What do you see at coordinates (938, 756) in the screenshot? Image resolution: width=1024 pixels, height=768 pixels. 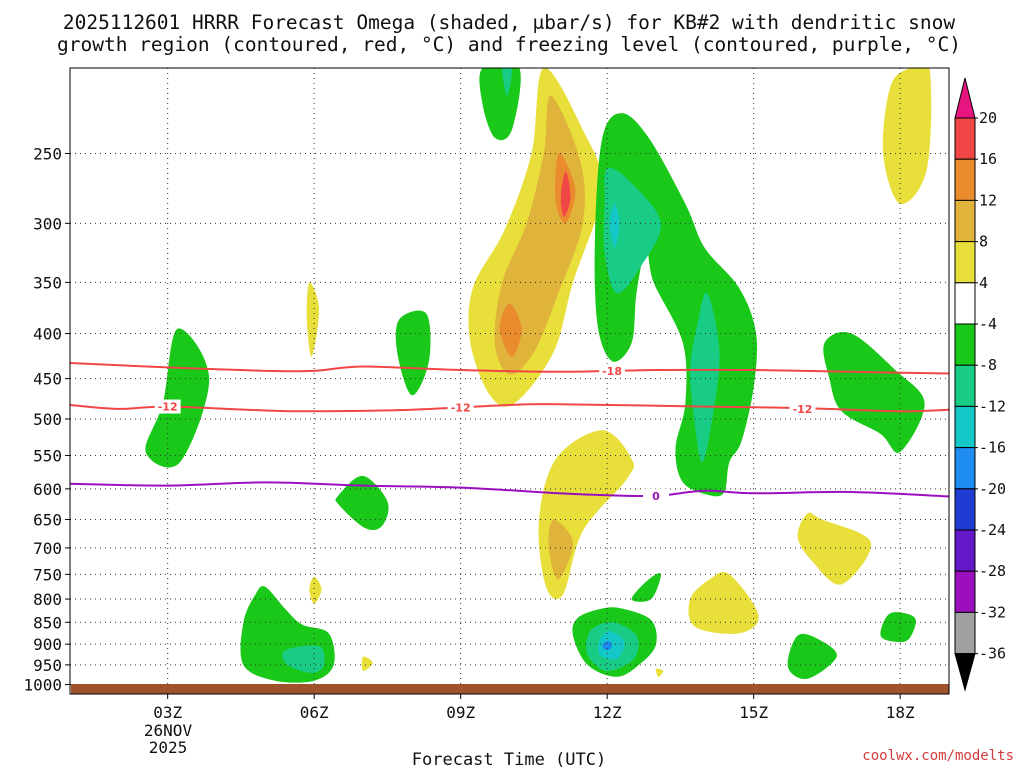 I see `credit-text: coolwx.com/modelts` at bounding box center [938, 756].